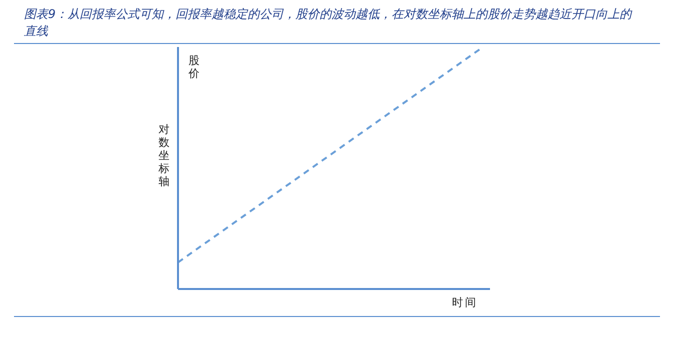 Image resolution: width=675 pixels, height=353 pixels. I want to click on annotation: 股价, so click(194, 67).